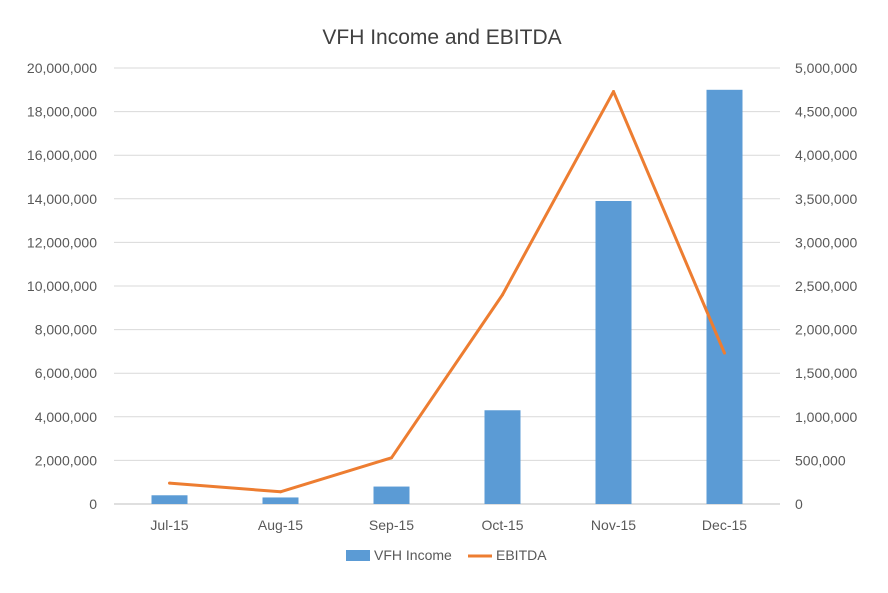 Image resolution: width=888 pixels, height=593 pixels. What do you see at coordinates (62, 68) in the screenshot?
I see `left-tick-label: 20,000,000` at bounding box center [62, 68].